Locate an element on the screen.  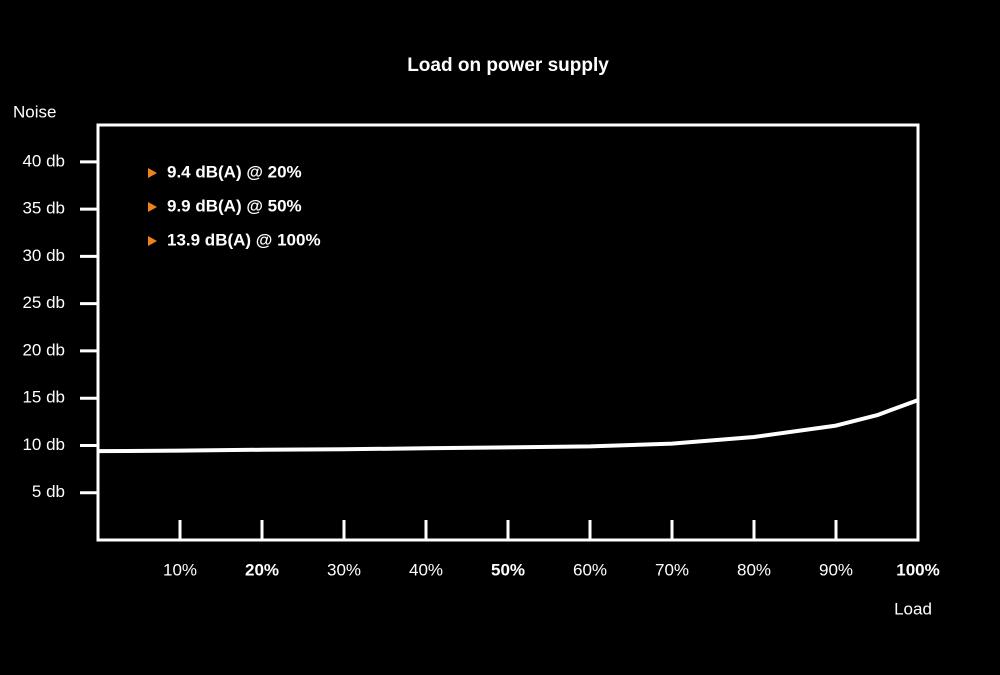
annotation: 9.9 dB(A) @ 50% is located at coordinates (234, 205).